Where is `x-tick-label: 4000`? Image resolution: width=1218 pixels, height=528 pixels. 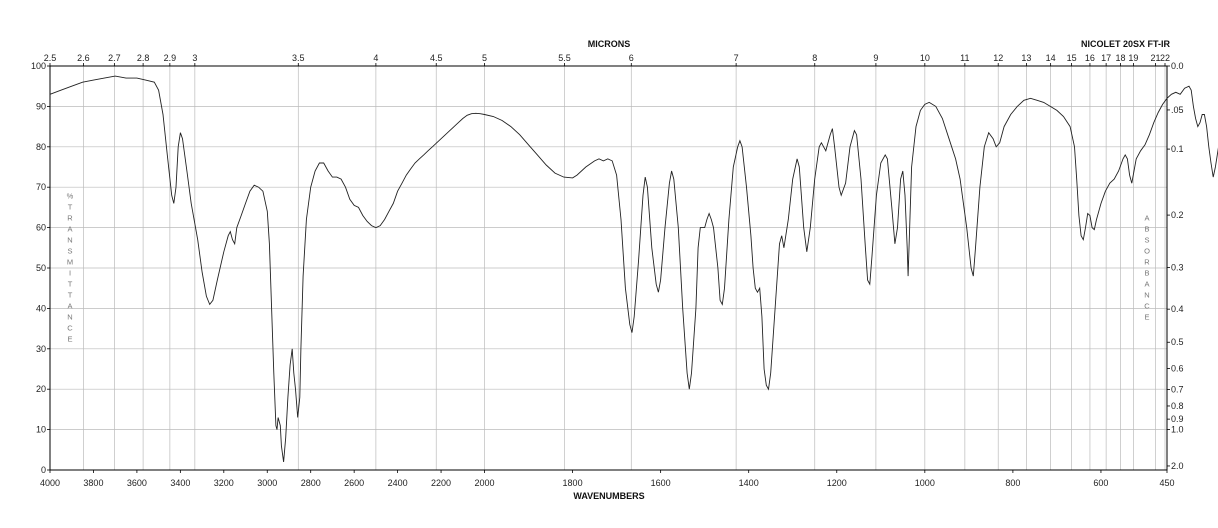
x-tick-label: 4000 is located at coordinates (50, 483).